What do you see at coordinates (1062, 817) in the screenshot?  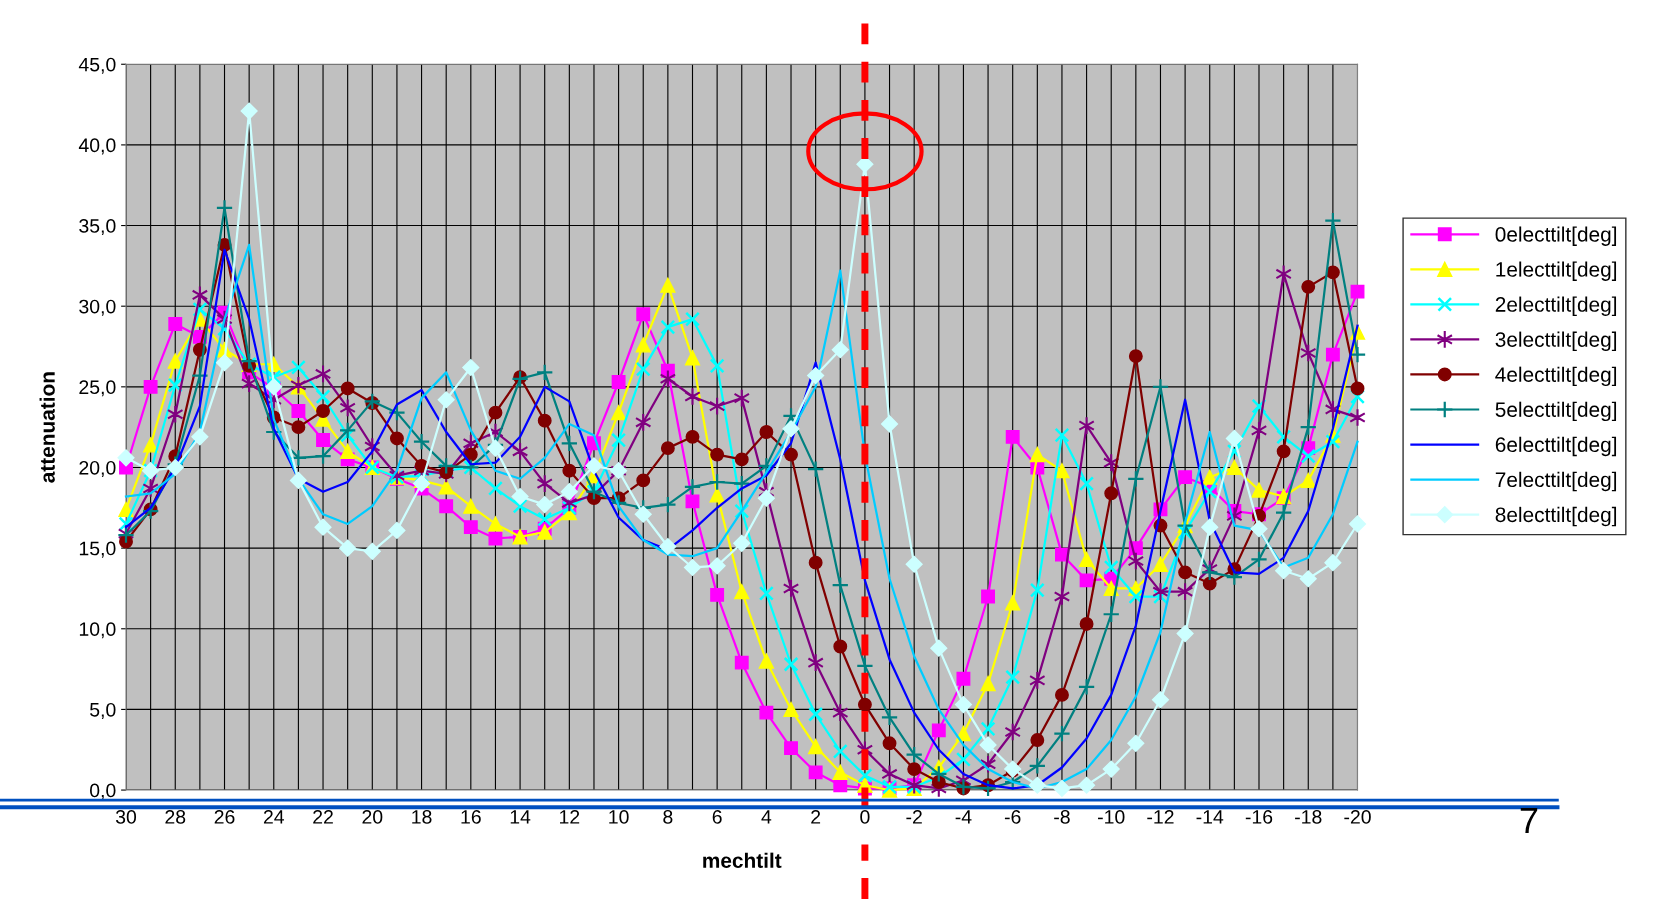 I see `x-tick-label: -8` at bounding box center [1062, 817].